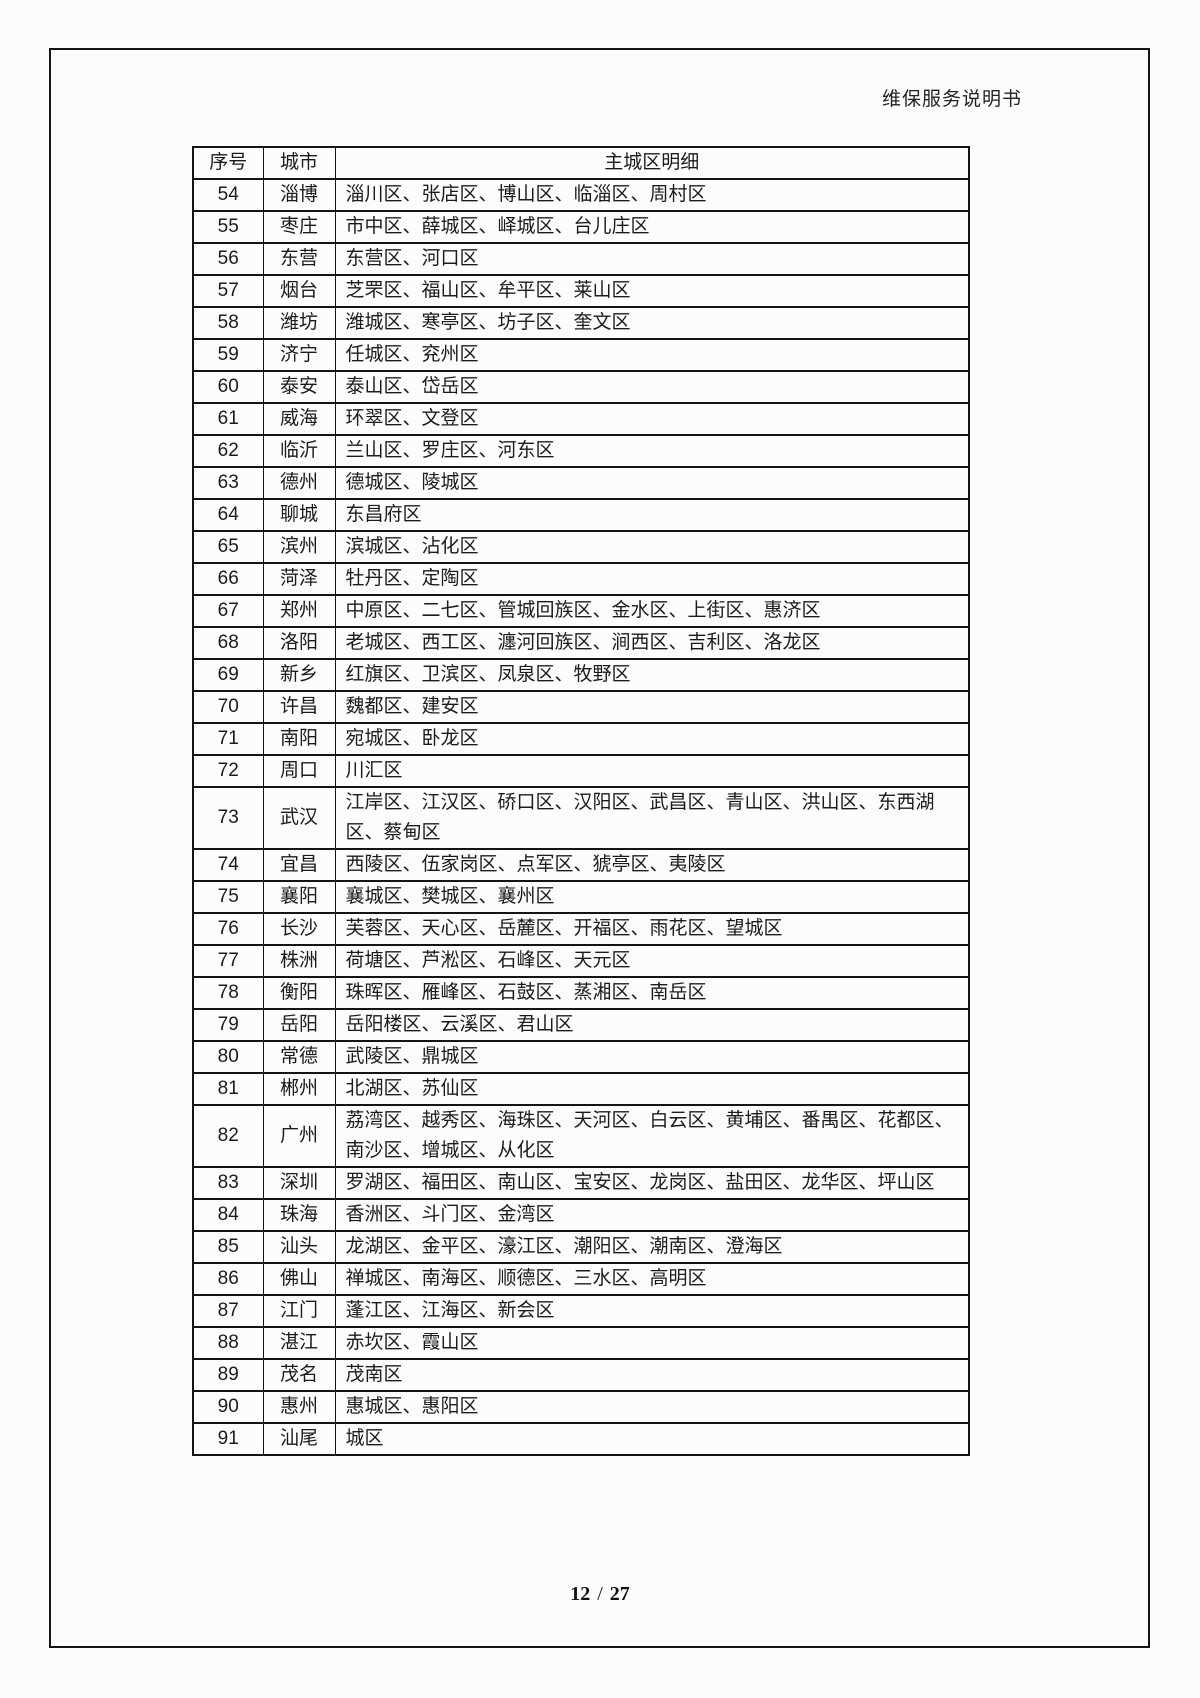  Describe the element at coordinates (581, 1439) in the screenshot. I see `table-row: 91 汕尾 城区` at that location.